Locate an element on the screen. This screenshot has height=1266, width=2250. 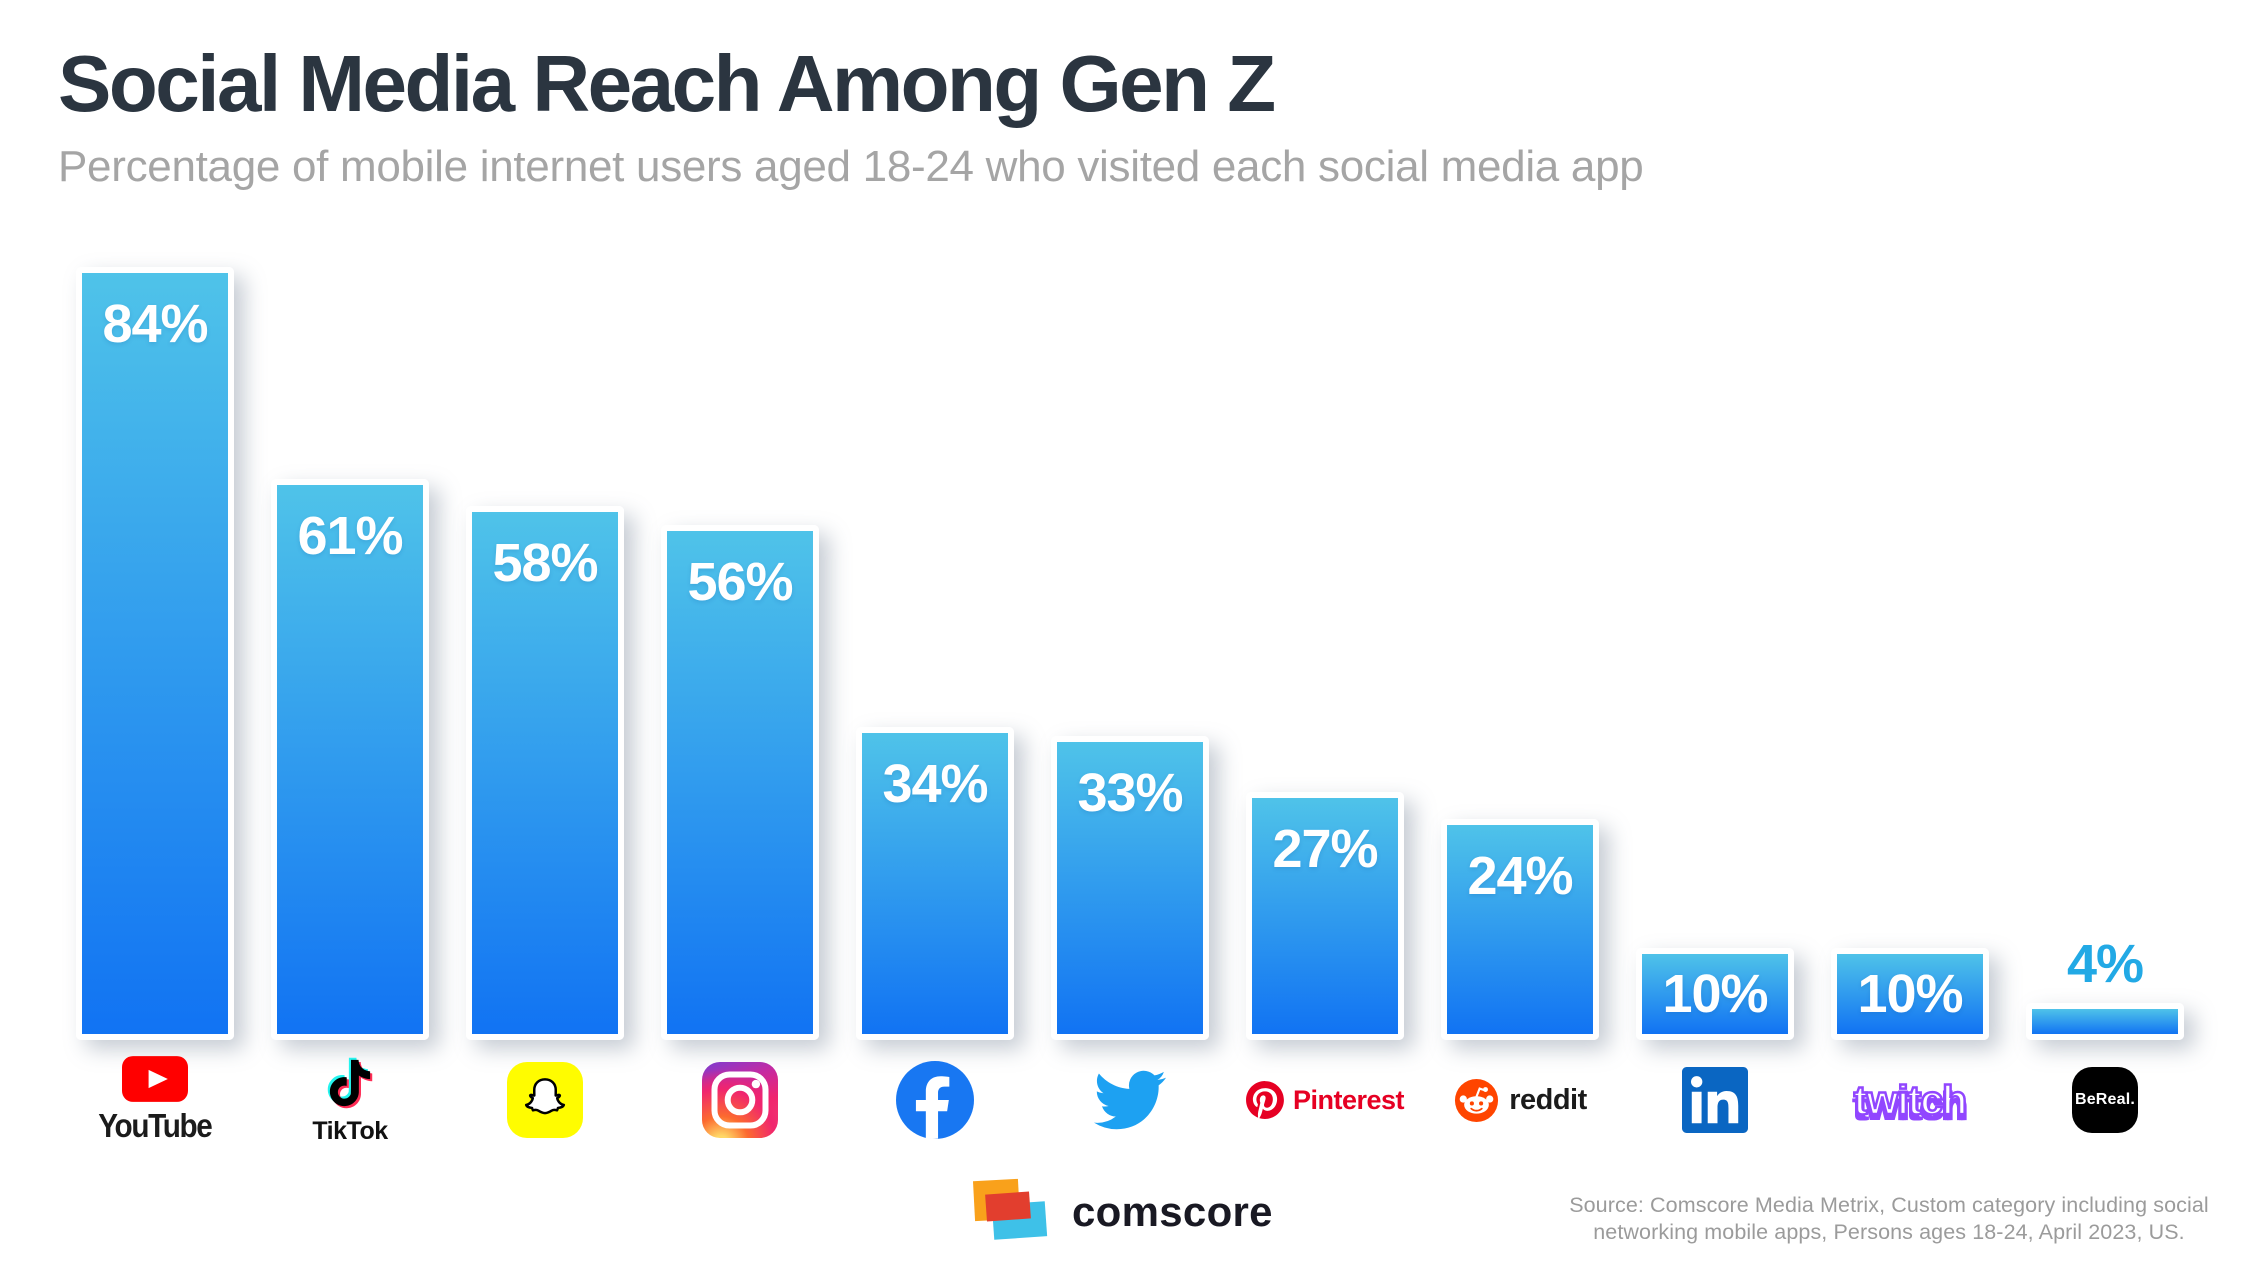
platform-logo-snapchat is located at coordinates (545, 1100).